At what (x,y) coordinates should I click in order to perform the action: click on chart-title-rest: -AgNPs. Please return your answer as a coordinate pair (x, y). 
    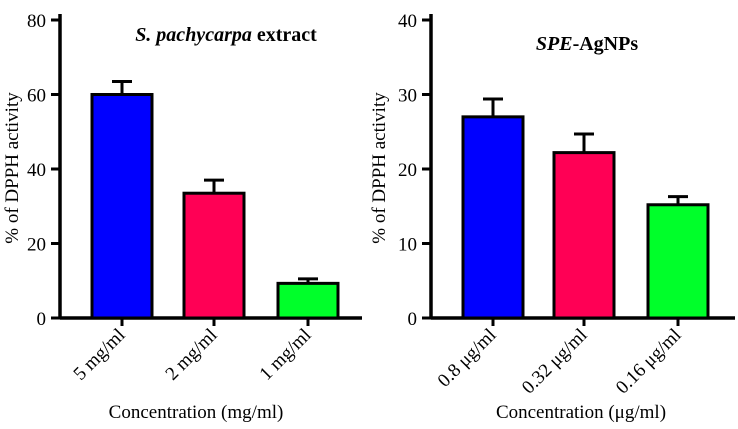
    Looking at the image, I should click on (606, 44).